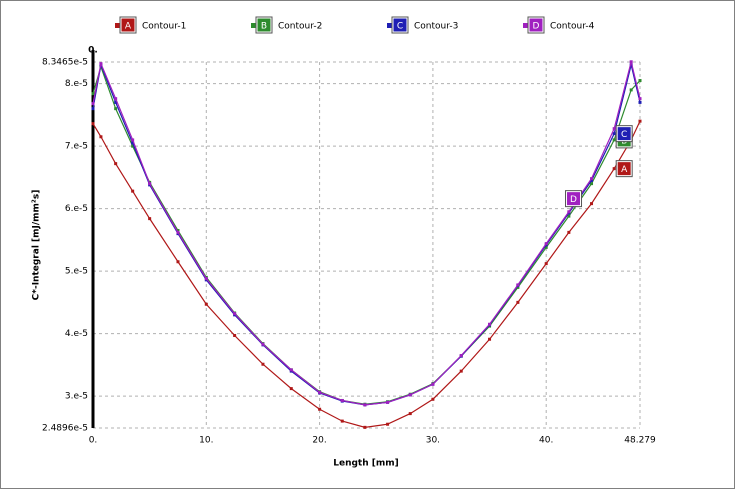  Describe the element at coordinates (76, 397) in the screenshot. I see `y-tick-label: 3.e-5` at that location.